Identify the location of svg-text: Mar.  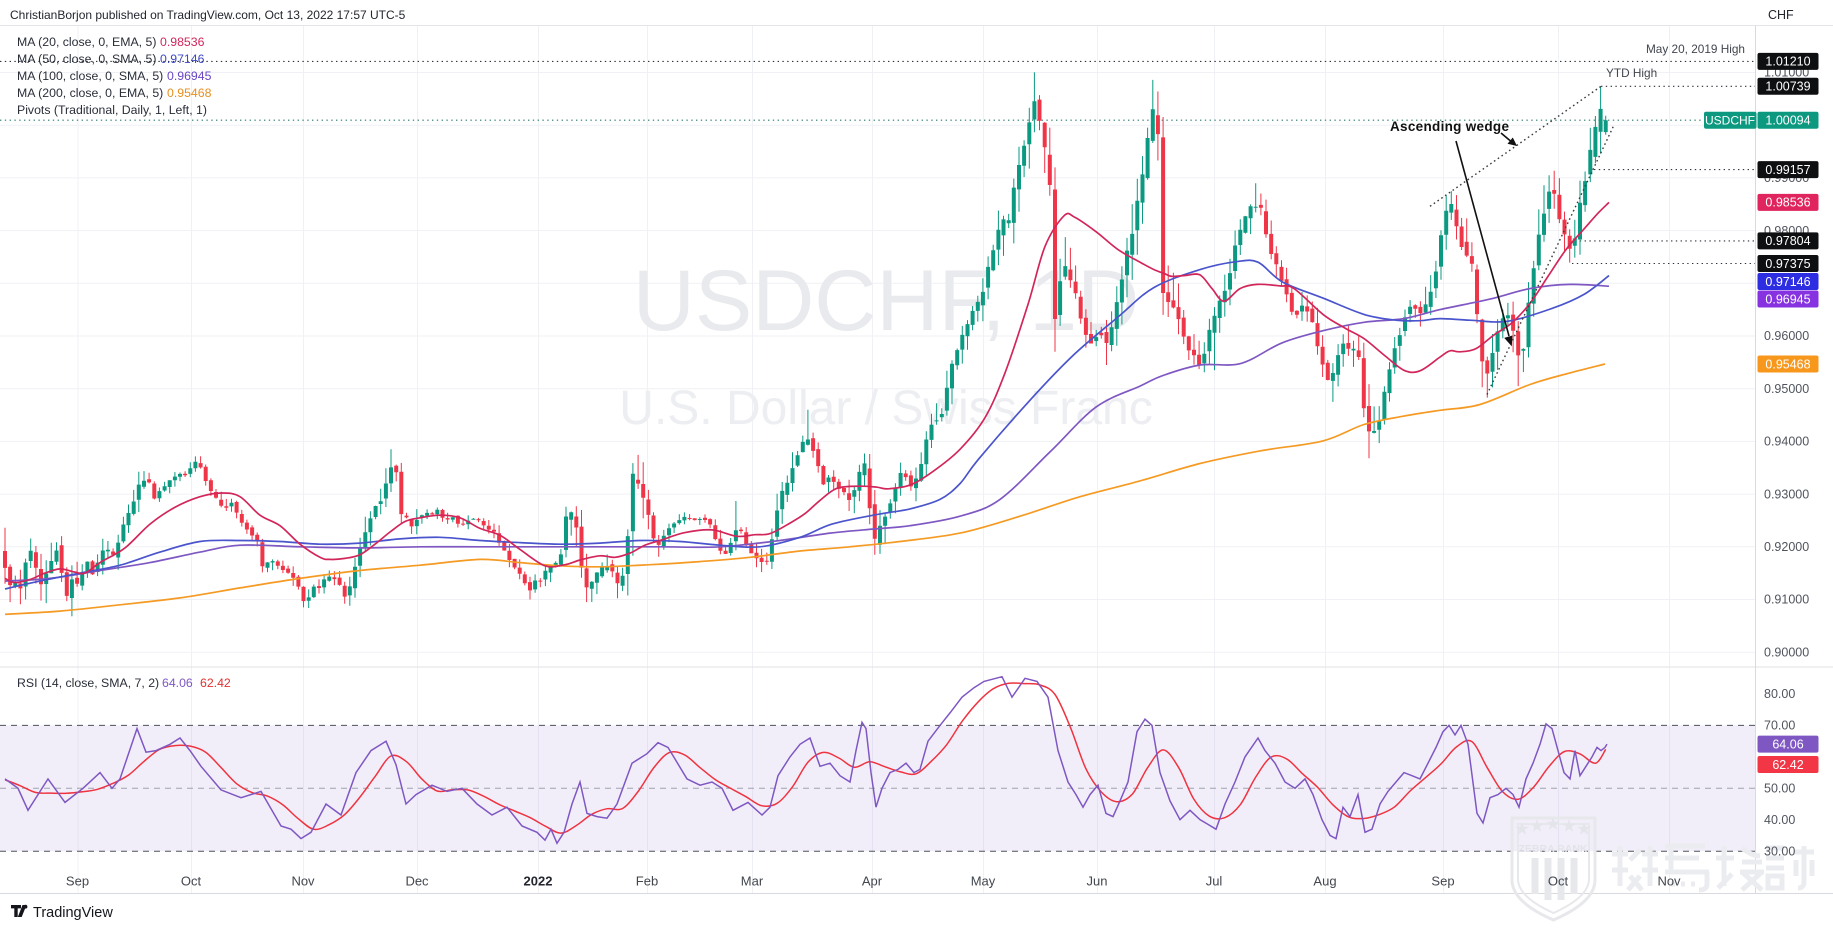
(752, 881).